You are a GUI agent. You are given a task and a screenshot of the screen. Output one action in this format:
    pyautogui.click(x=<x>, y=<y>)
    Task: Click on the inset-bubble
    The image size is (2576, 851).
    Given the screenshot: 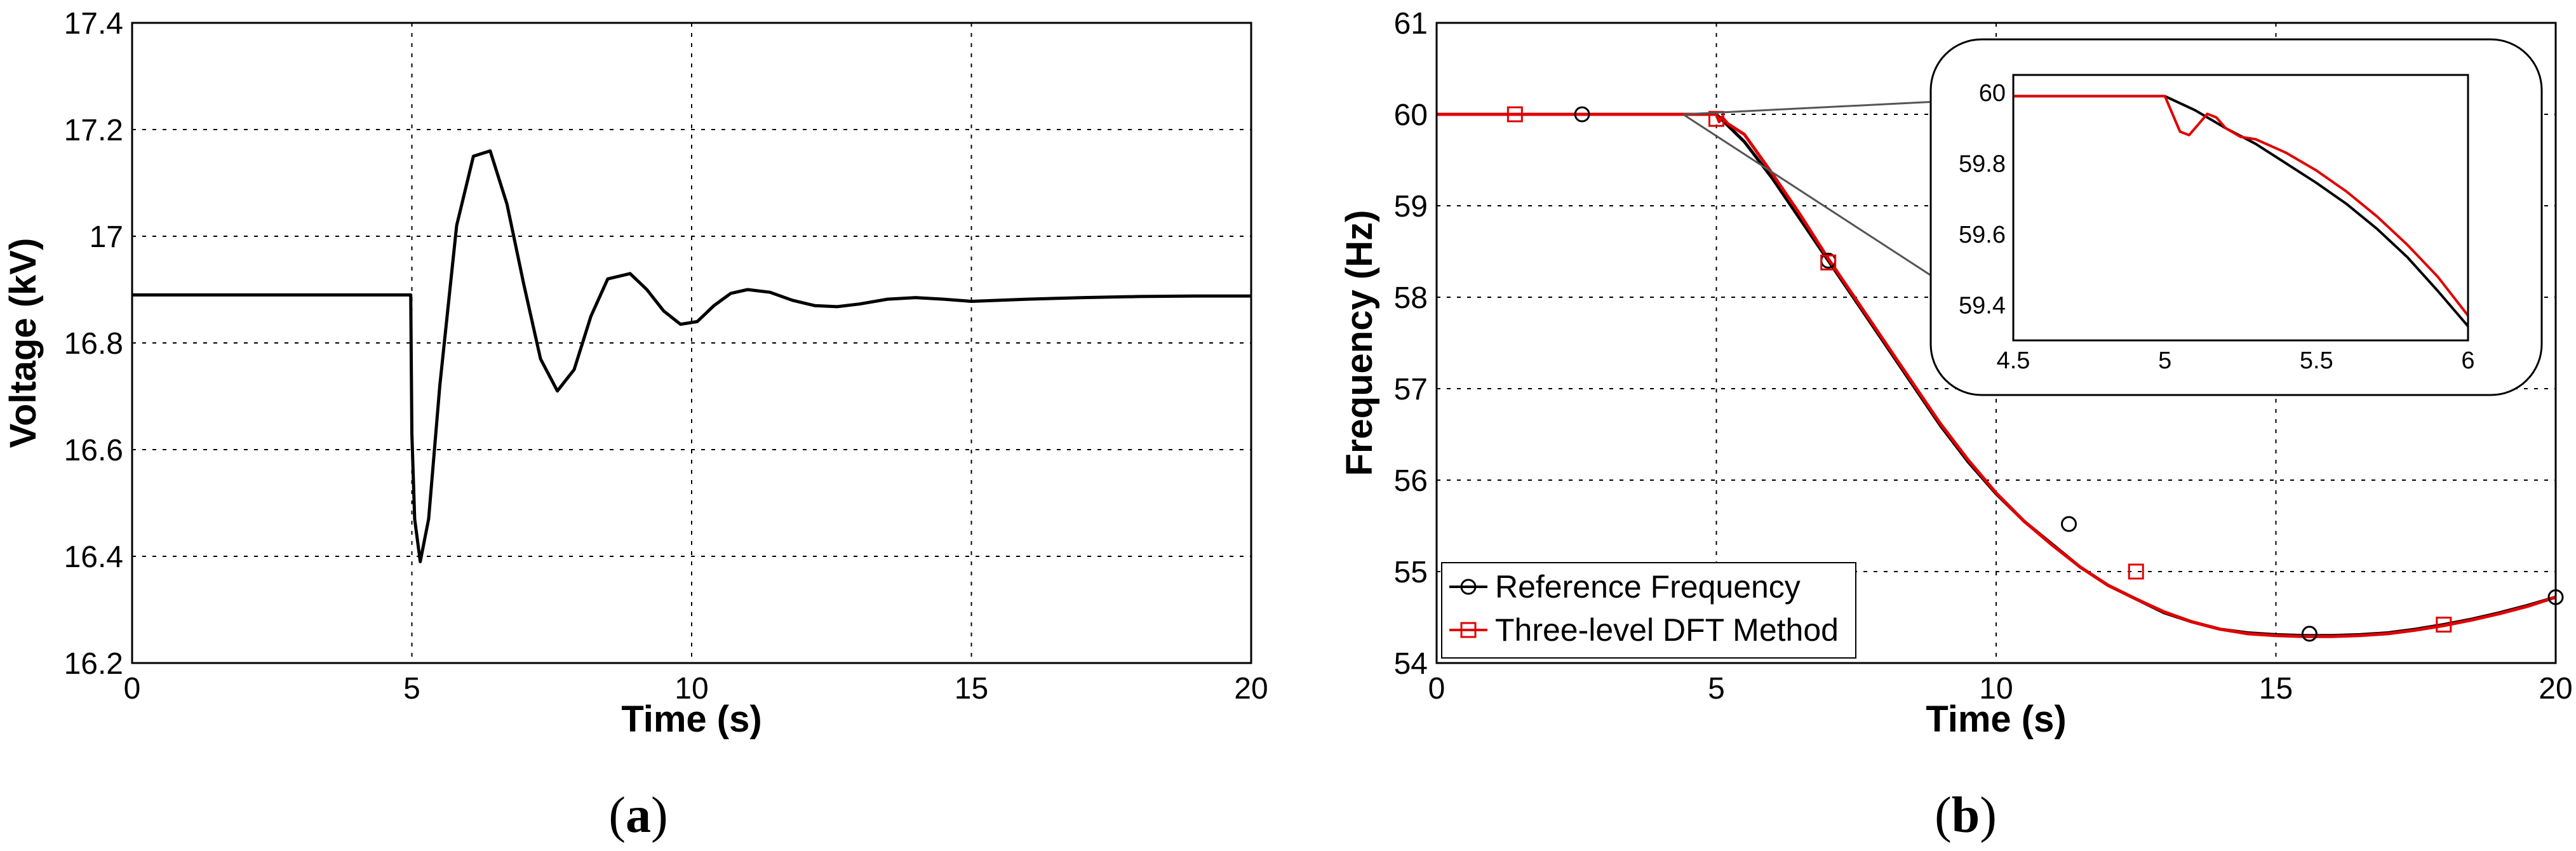 What is the action you would take?
    pyautogui.click(x=2236, y=217)
    